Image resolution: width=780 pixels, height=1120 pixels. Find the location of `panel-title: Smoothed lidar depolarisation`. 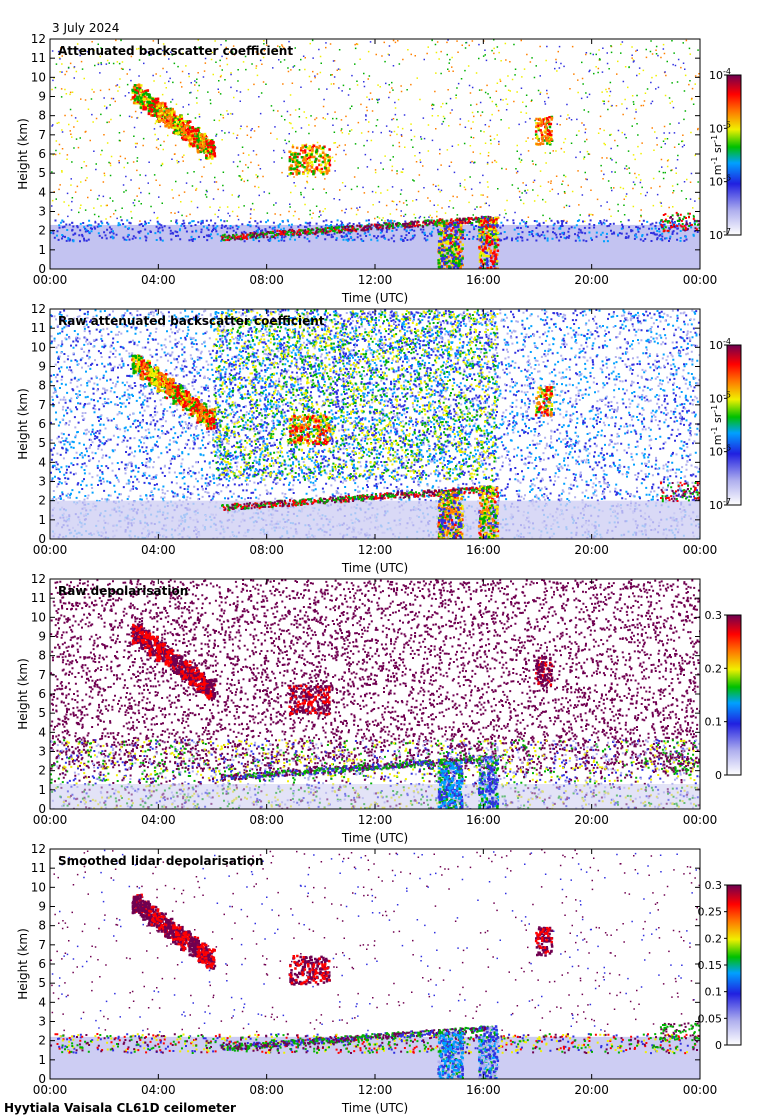

panel-title: Smoothed lidar depolarisation is located at coordinates (161, 861).